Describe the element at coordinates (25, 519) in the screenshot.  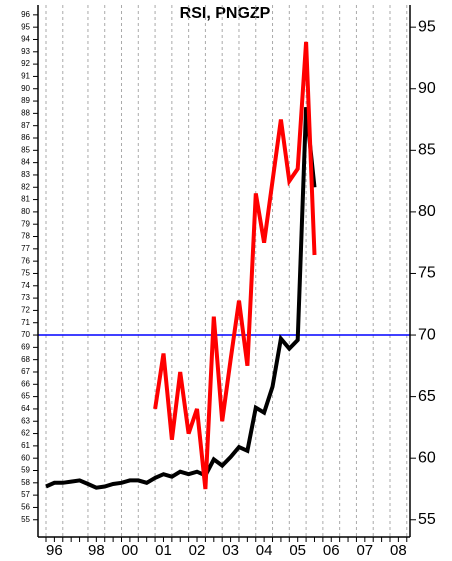
I see `y-tick-label: 55` at that location.